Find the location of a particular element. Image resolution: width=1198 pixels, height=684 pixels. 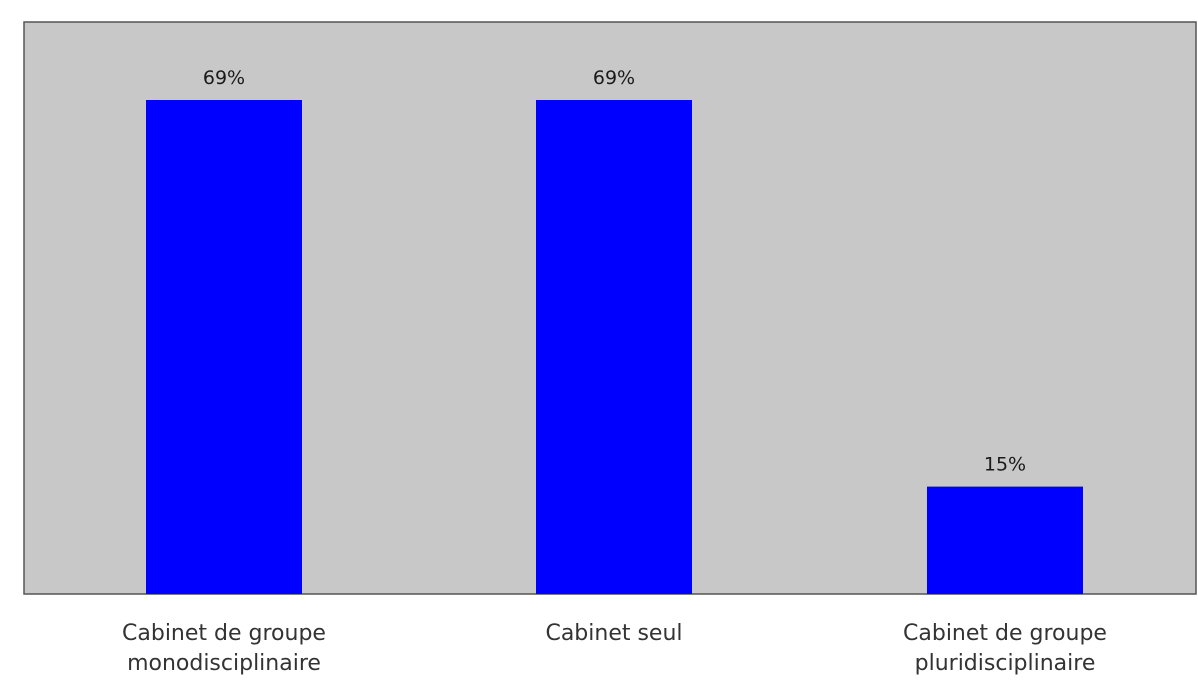

category-label-3-line-1: Cabinet de groupe is located at coordinates (1005, 633).